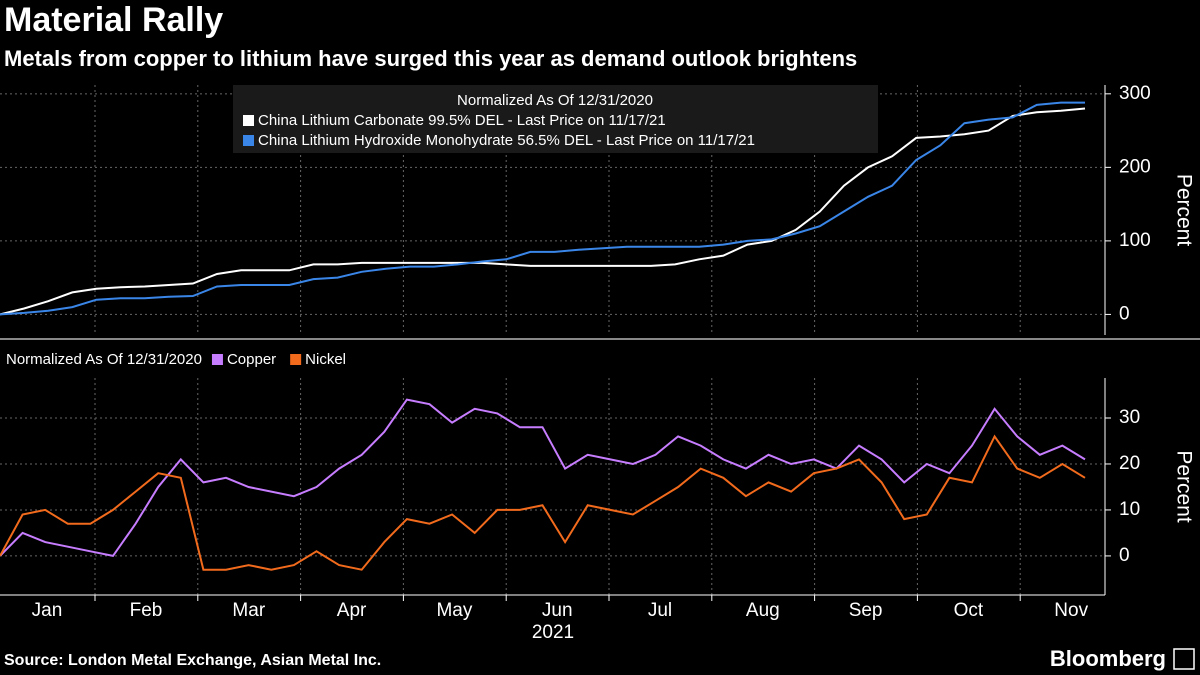  Describe the element at coordinates (47, 610) in the screenshot. I see `x-tick-label: Jan` at that location.